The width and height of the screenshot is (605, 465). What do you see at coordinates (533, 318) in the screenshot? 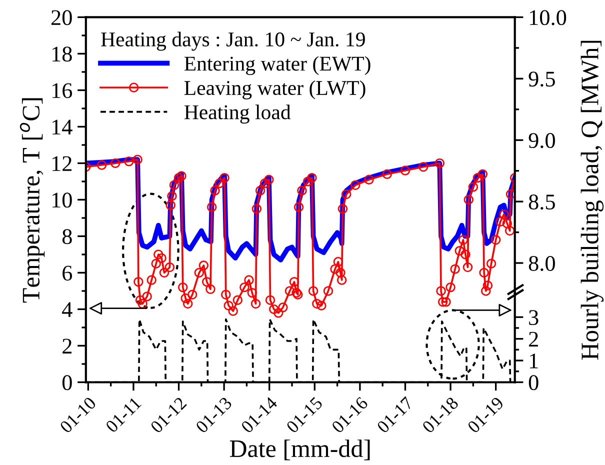
I see `y2-tick-label: 3` at bounding box center [533, 318].